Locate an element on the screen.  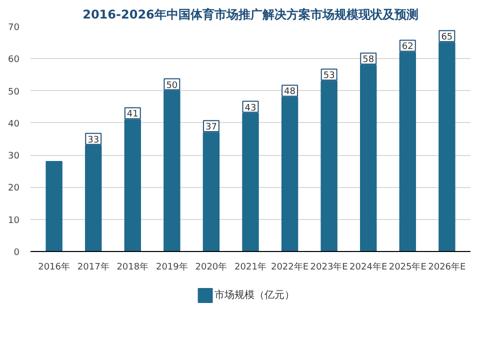
x-tick-label: 2026年E is located at coordinates (447, 267).